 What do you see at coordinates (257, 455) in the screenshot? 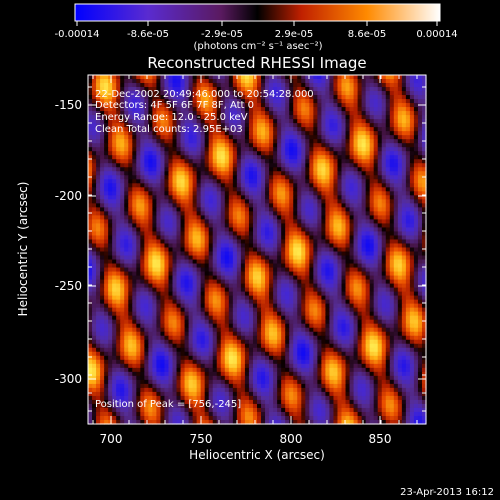
I see `x-axis-label: Heliocentric X (arcsec)` at bounding box center [257, 455].